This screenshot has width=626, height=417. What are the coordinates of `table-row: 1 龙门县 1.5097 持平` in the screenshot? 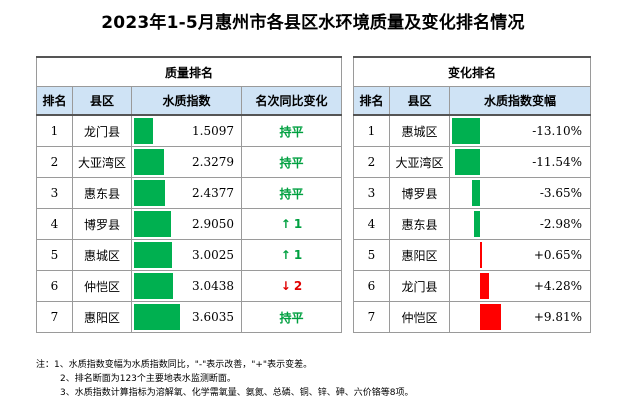 It's located at (189, 130).